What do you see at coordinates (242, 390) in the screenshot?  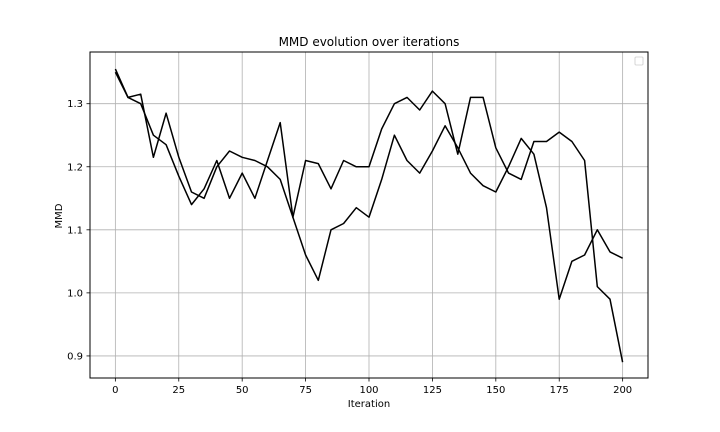 I see `x-tick-label: 50` at bounding box center [242, 390].